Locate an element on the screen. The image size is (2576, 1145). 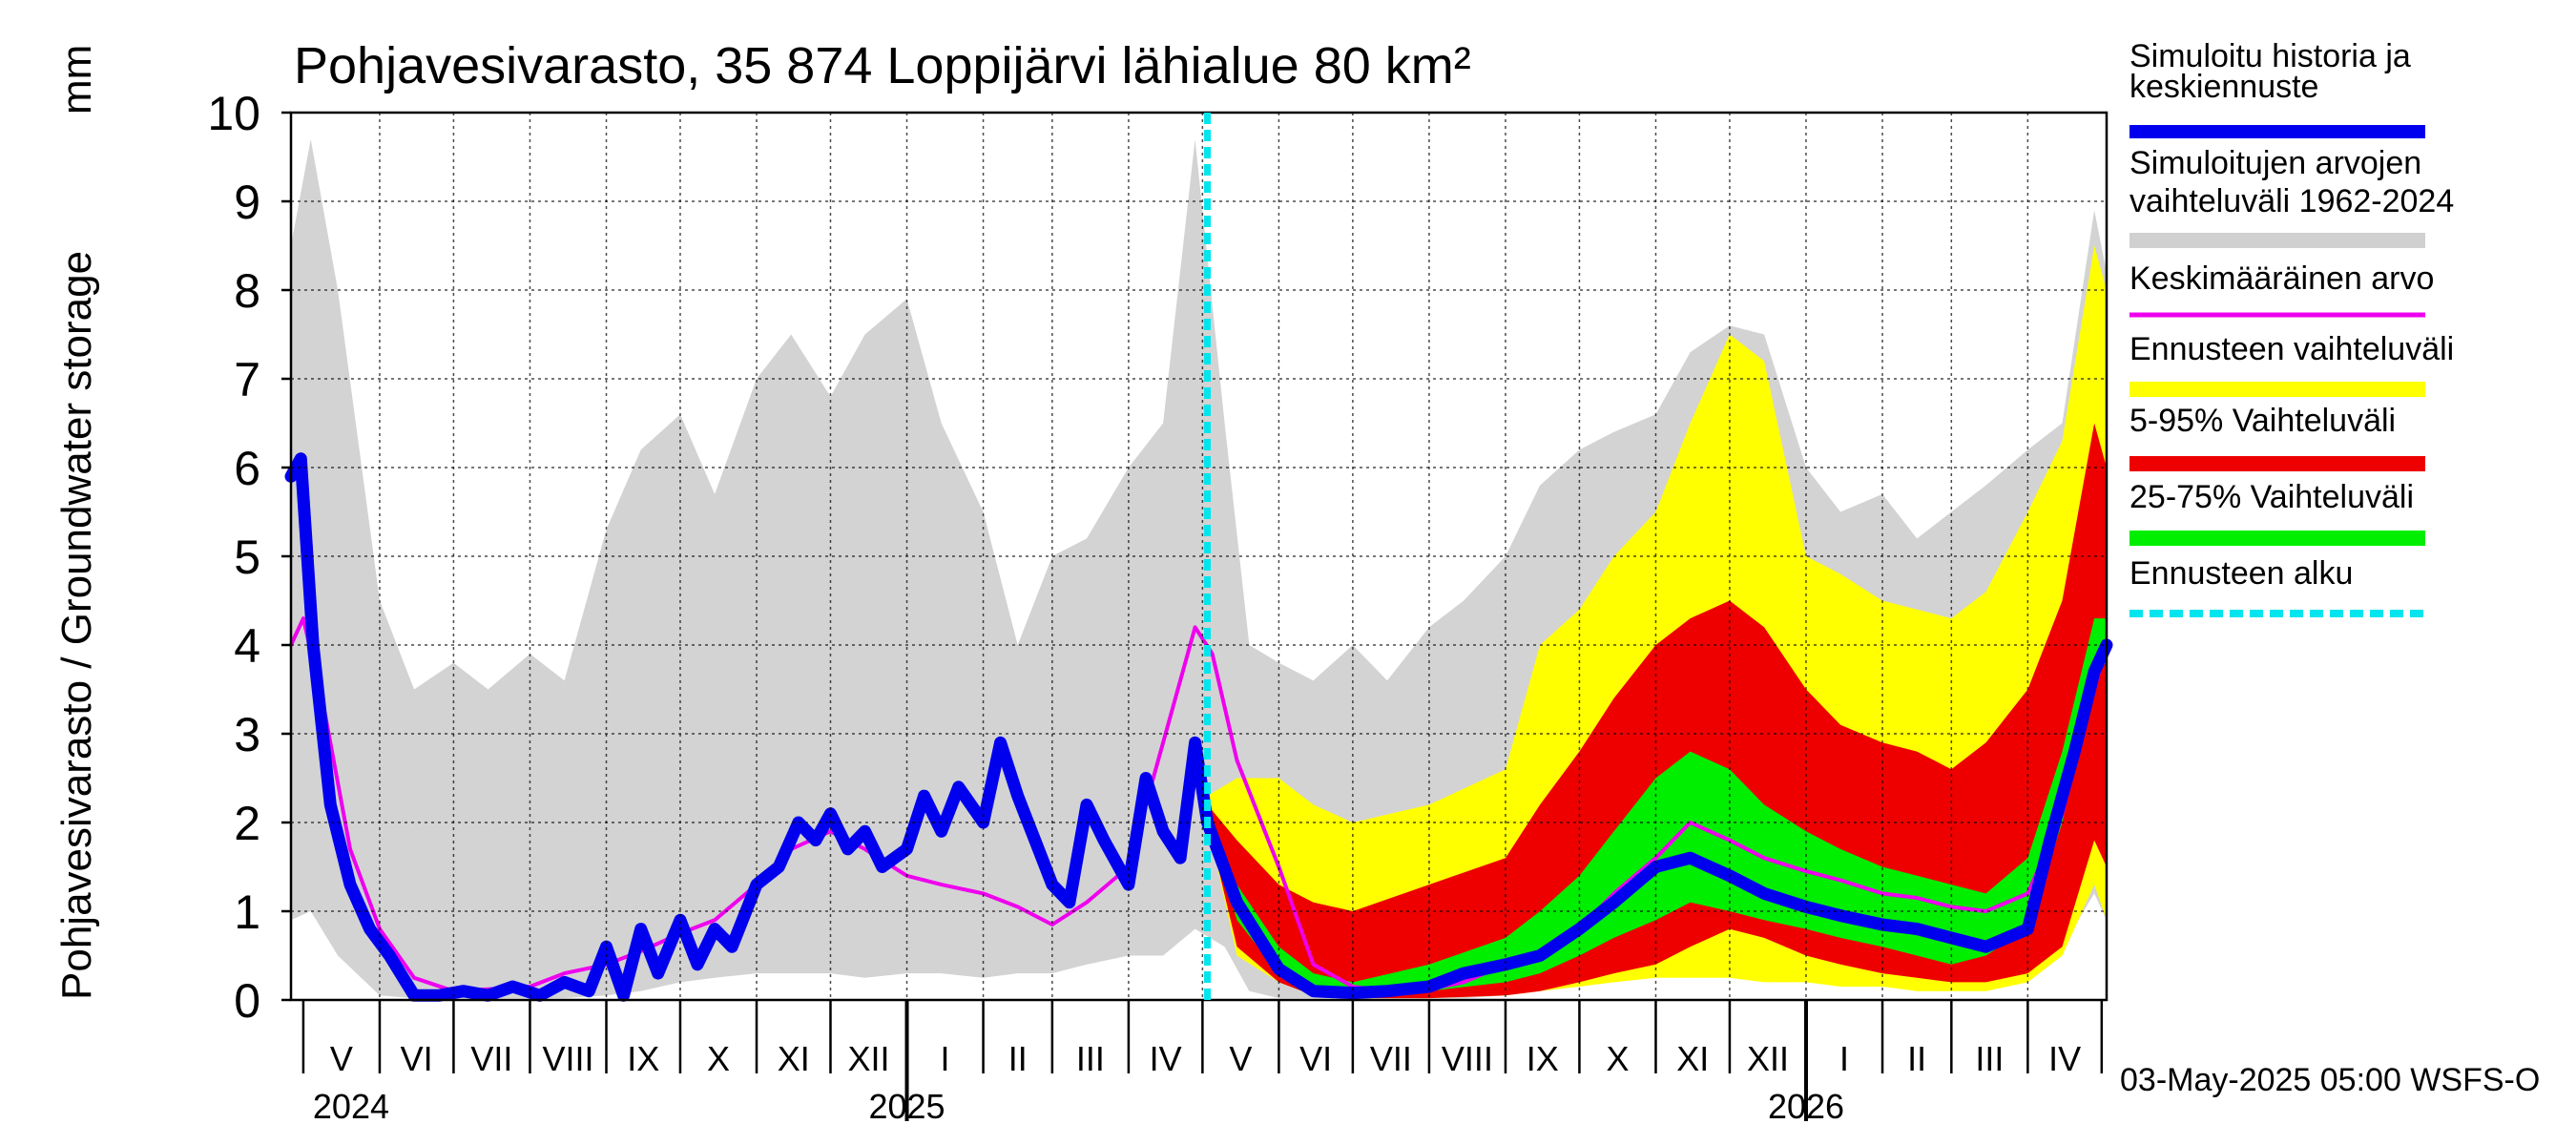
y-tick-label: 1 is located at coordinates (247, 912).